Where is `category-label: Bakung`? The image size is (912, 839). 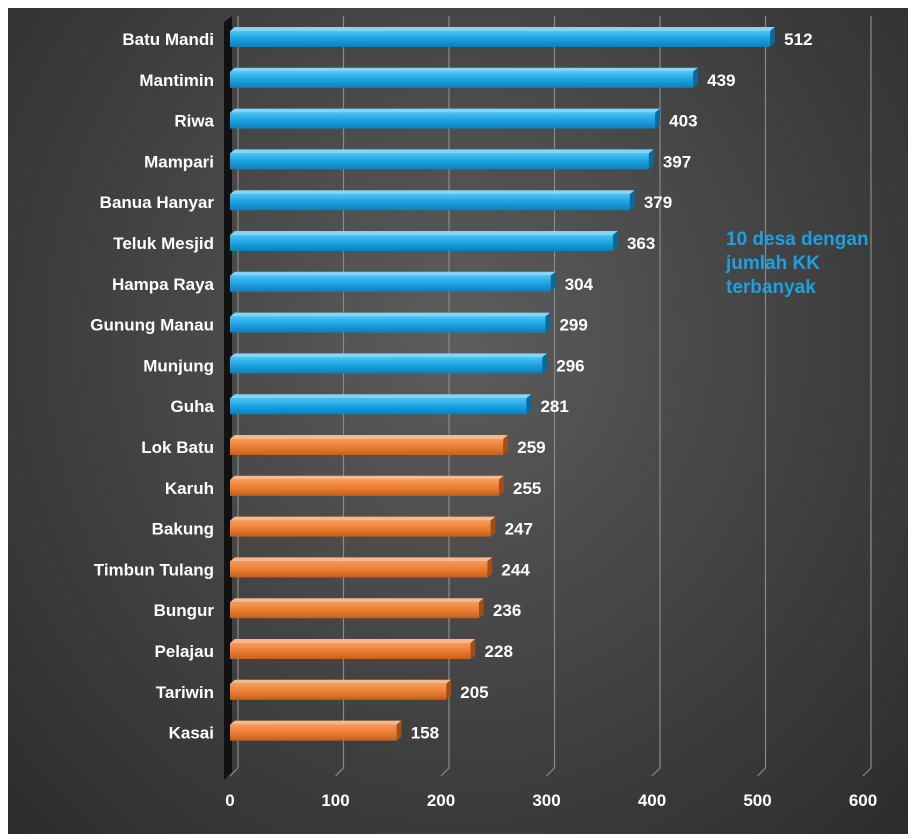
category-label: Bakung is located at coordinates (183, 529).